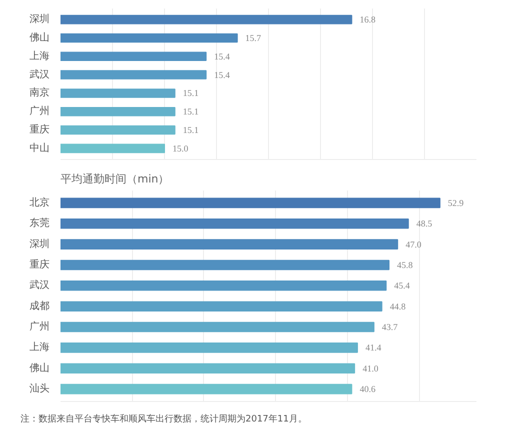 The image size is (516, 429). What do you see at coordinates (414, 244) in the screenshot?
I see `data-label: 47.0` at bounding box center [414, 244].